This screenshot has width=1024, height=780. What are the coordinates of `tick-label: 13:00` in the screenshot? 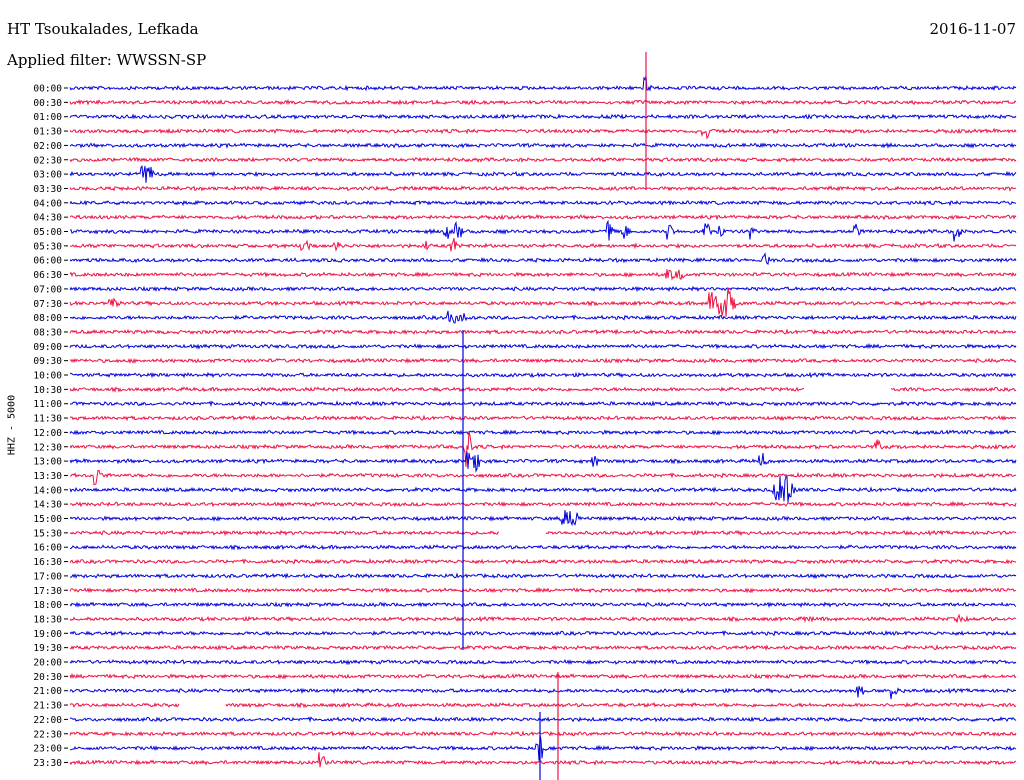 It's located at (47, 462).